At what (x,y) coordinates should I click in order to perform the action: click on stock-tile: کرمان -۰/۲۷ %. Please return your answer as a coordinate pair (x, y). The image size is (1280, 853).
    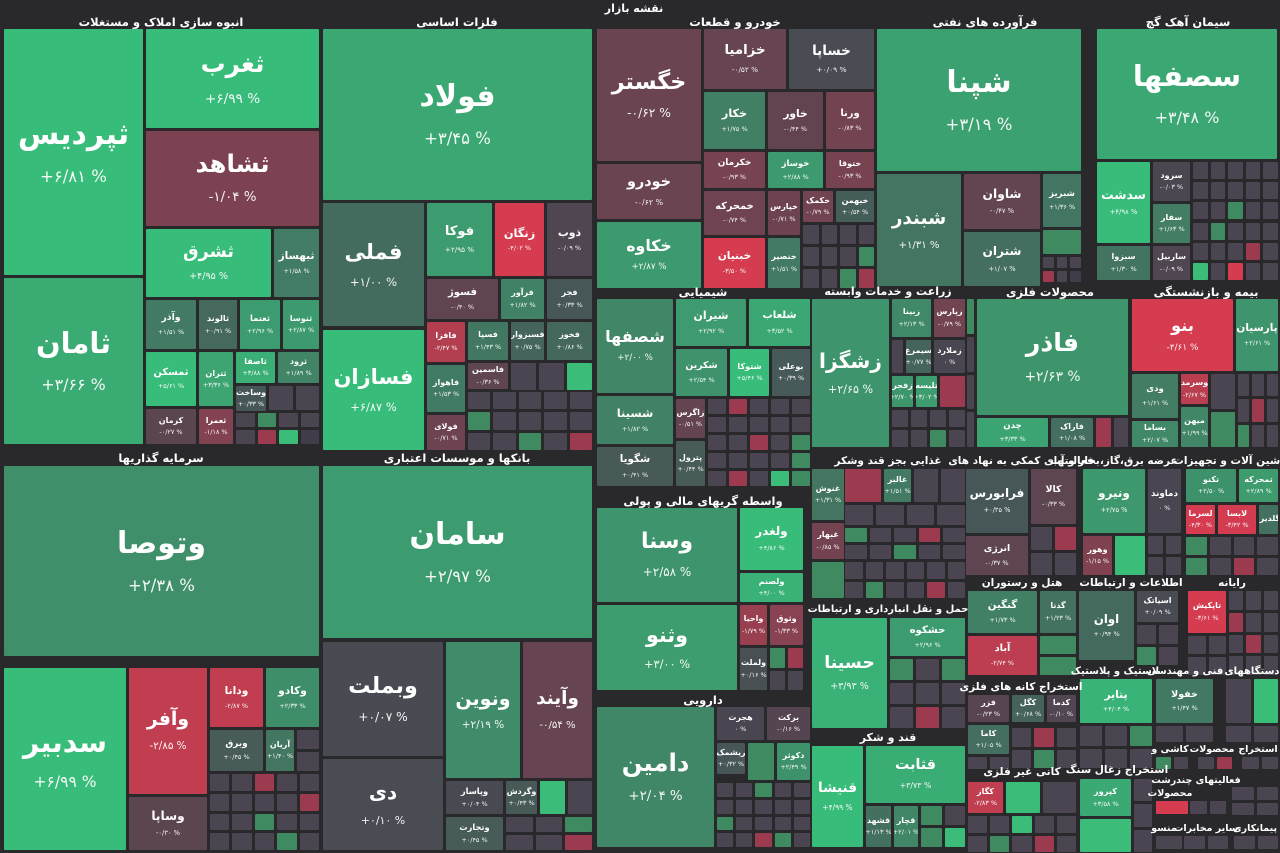
    Looking at the image, I should click on (171, 426).